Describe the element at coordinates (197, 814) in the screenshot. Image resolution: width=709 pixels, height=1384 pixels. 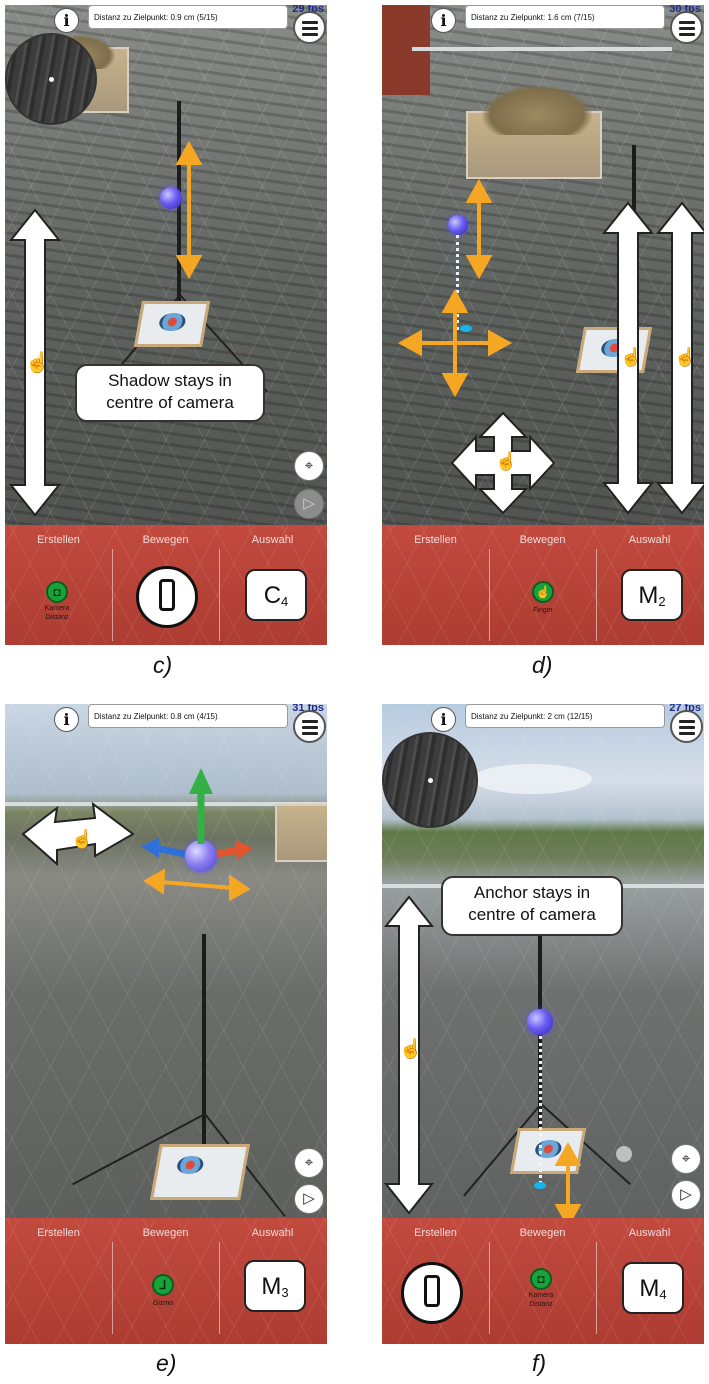
I see `gizmo-axes` at that location.